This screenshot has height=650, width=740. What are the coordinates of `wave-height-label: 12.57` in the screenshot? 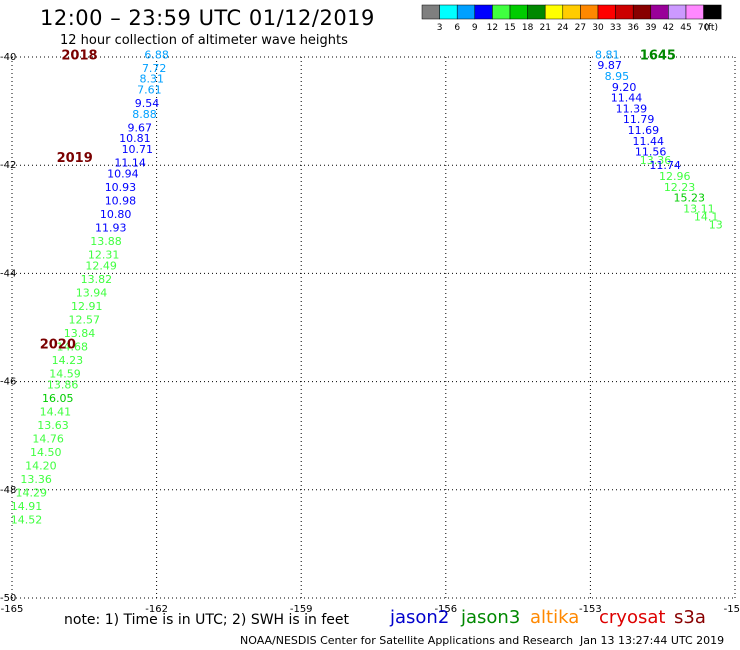 It's located at (85, 319).